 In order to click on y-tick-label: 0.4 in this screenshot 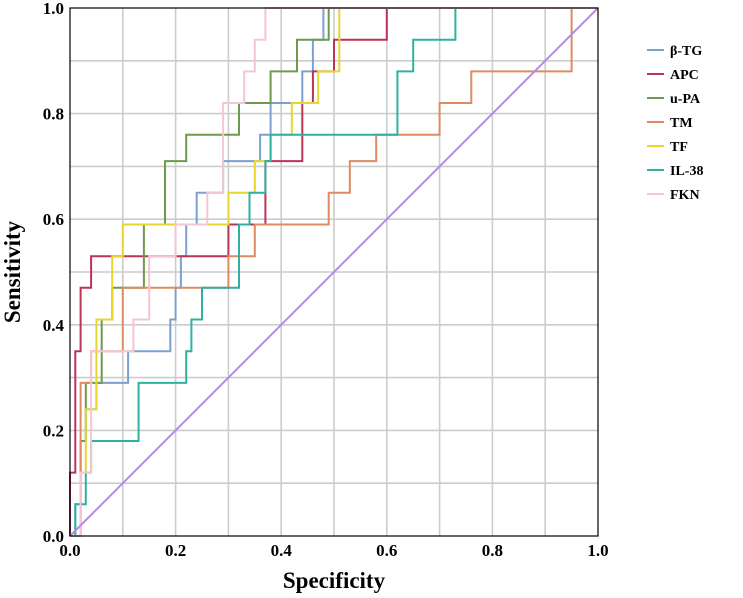, I will do `click(54, 325)`.